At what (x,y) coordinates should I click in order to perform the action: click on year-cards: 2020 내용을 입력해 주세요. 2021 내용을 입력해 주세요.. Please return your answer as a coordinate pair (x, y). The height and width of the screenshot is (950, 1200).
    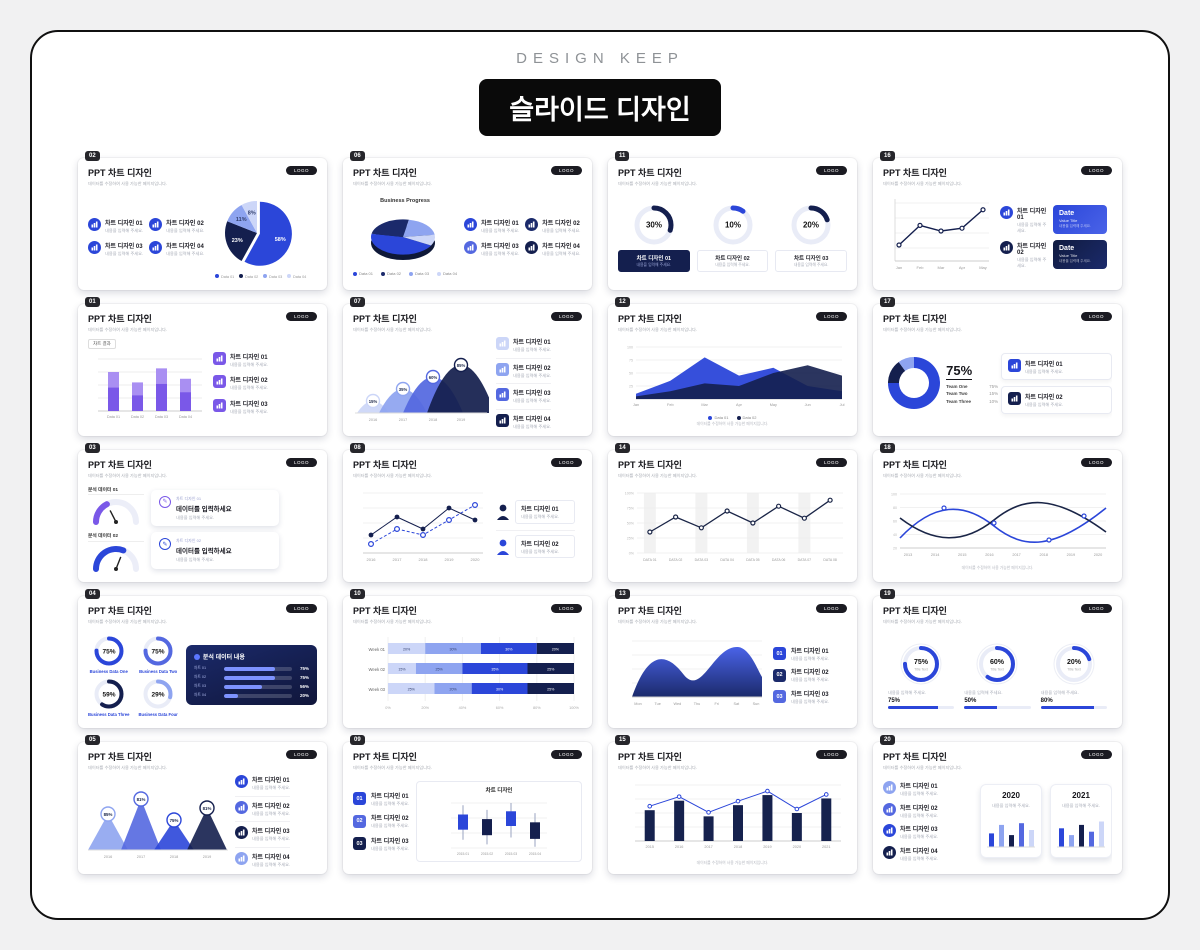
    Looking at the image, I should click on (1028, 821).